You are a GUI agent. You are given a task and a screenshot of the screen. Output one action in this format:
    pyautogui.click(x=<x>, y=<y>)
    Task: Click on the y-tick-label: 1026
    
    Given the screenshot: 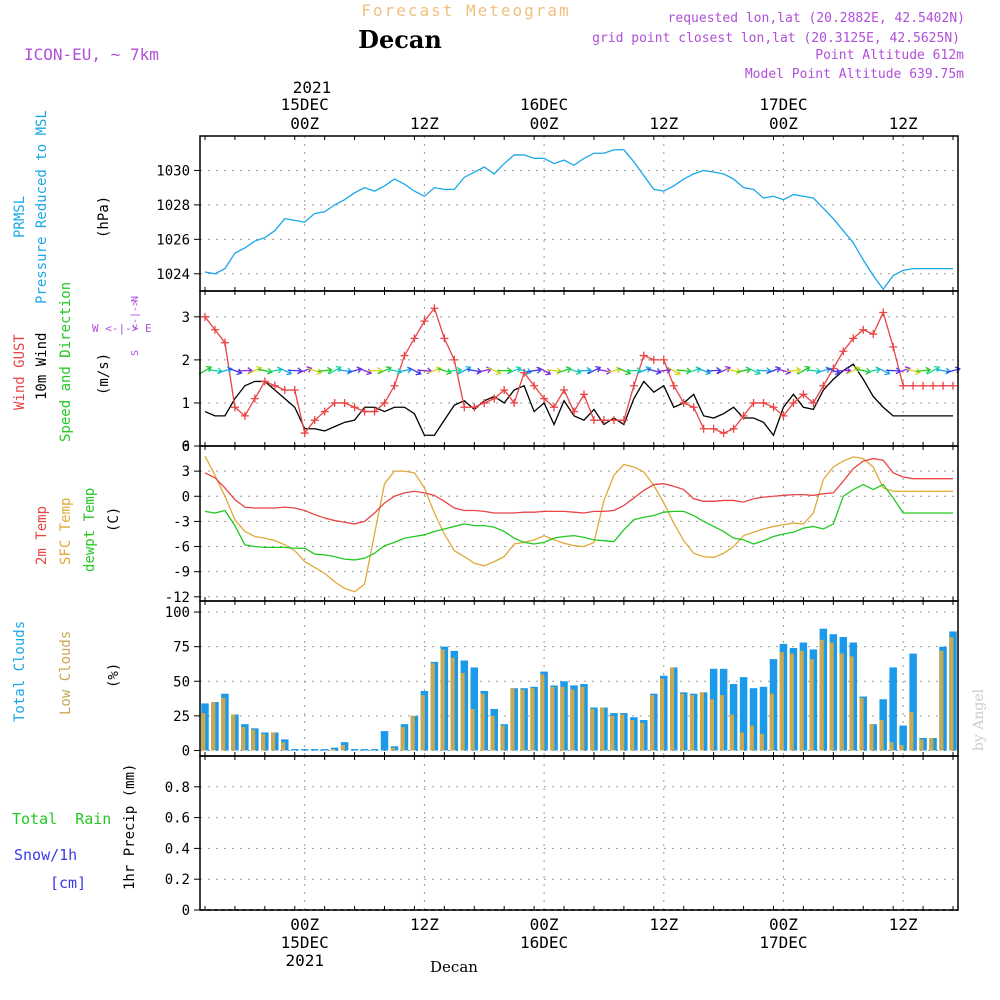 What is the action you would take?
    pyautogui.click(x=173, y=240)
    